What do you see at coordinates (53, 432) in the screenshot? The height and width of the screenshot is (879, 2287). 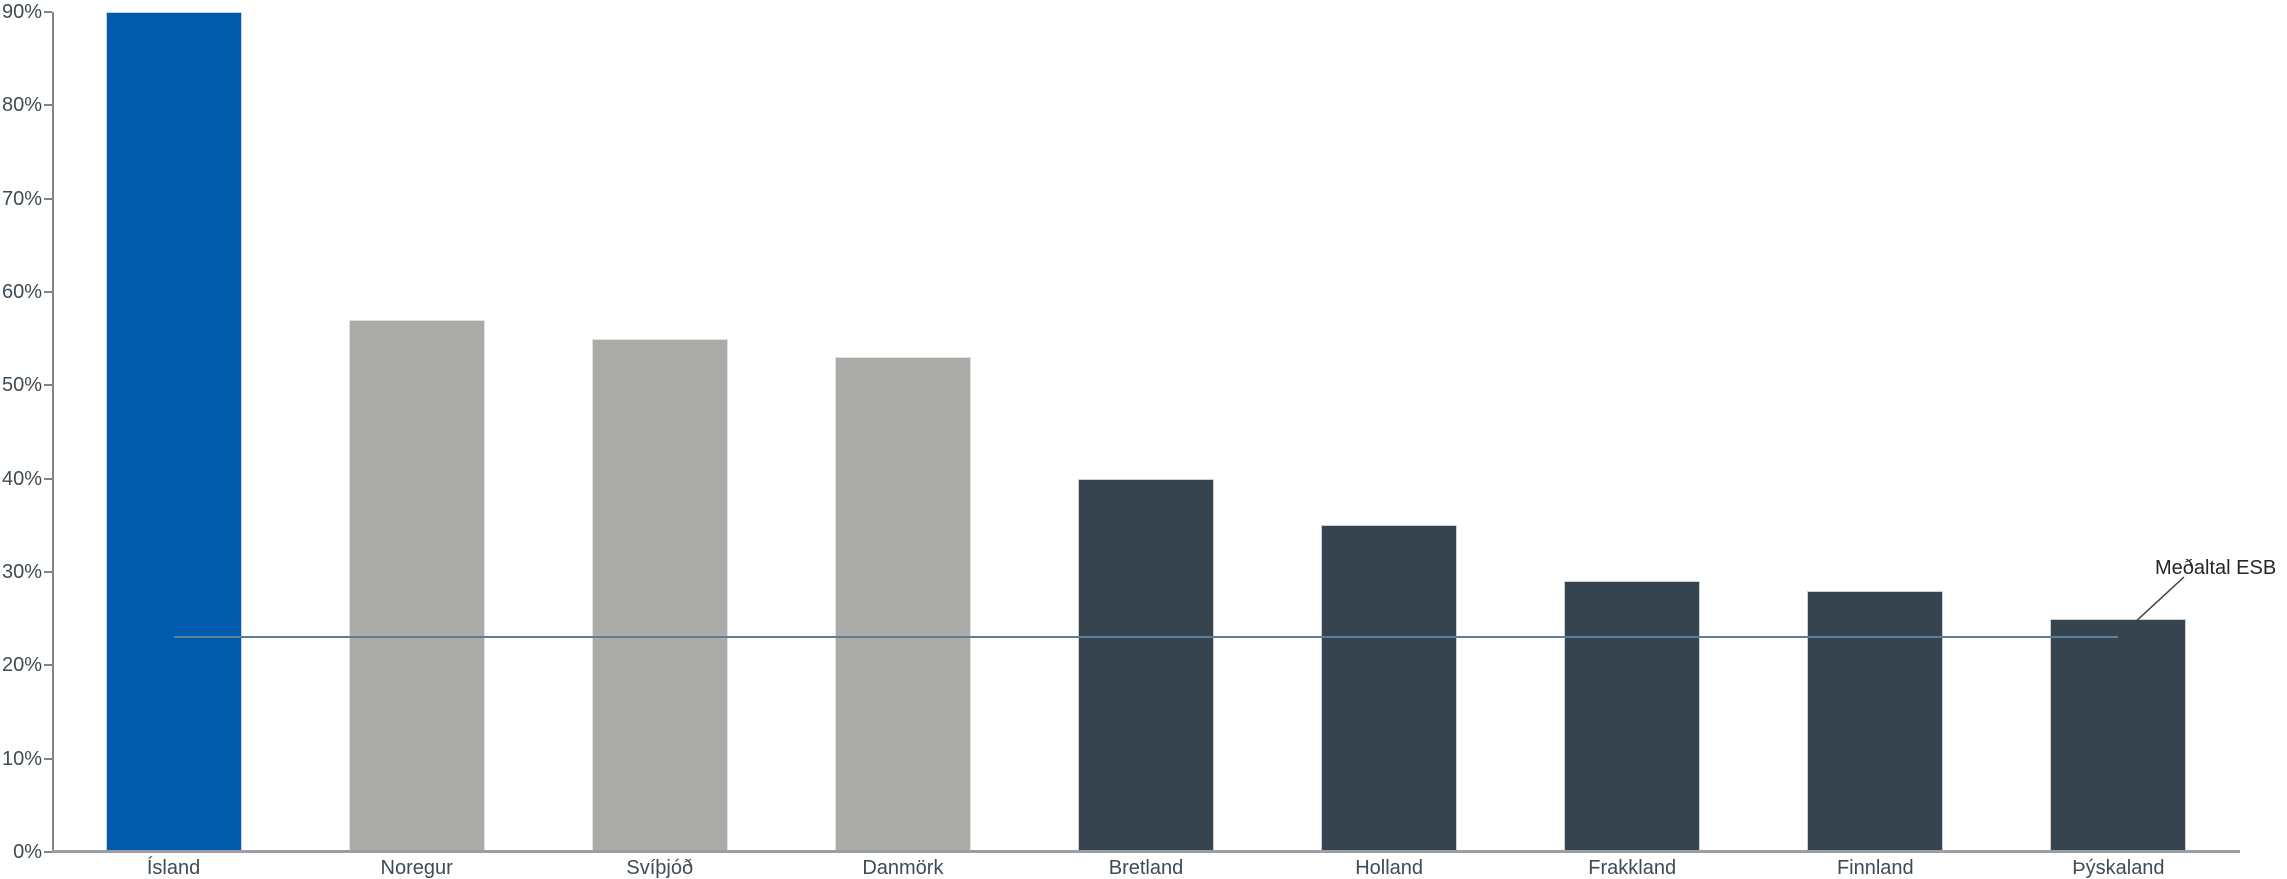 I see `y-axis-line` at bounding box center [53, 432].